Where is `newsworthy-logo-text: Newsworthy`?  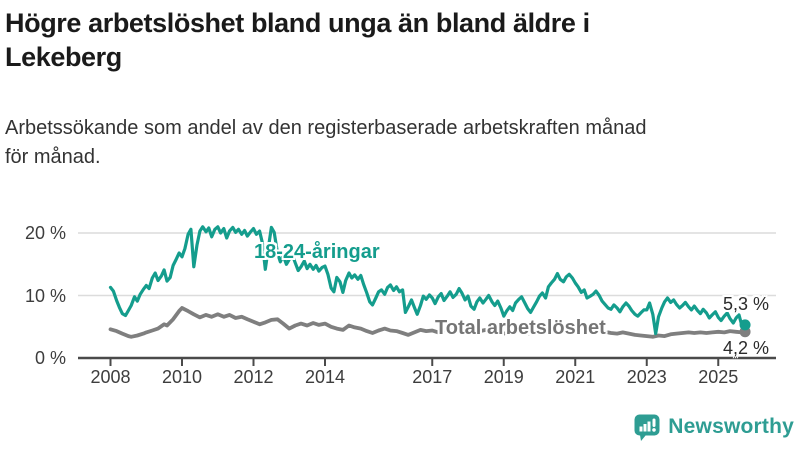 newsworthy-logo-text: Newsworthy is located at coordinates (731, 426).